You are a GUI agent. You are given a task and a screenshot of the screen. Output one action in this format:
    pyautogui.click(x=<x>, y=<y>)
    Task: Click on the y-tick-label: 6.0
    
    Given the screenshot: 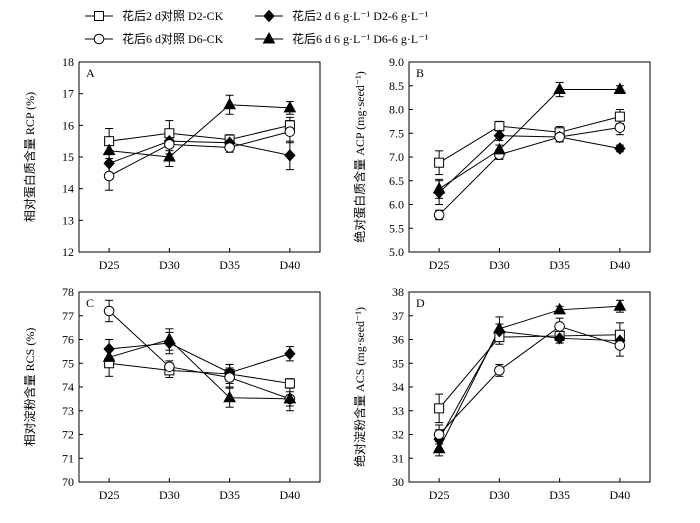 What is the action you would take?
    pyautogui.click(x=396, y=205)
    